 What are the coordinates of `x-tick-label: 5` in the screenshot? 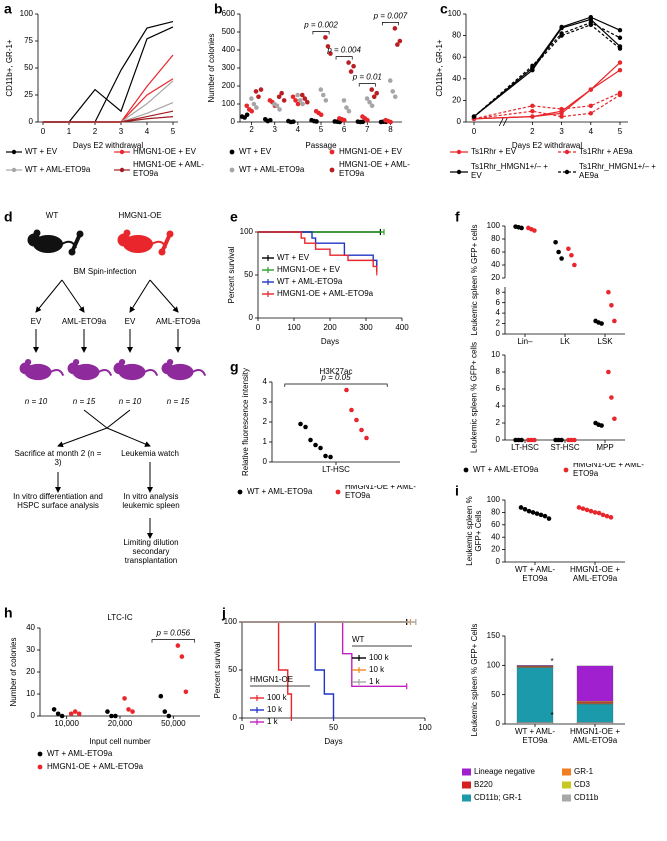 It's located at (173, 131).